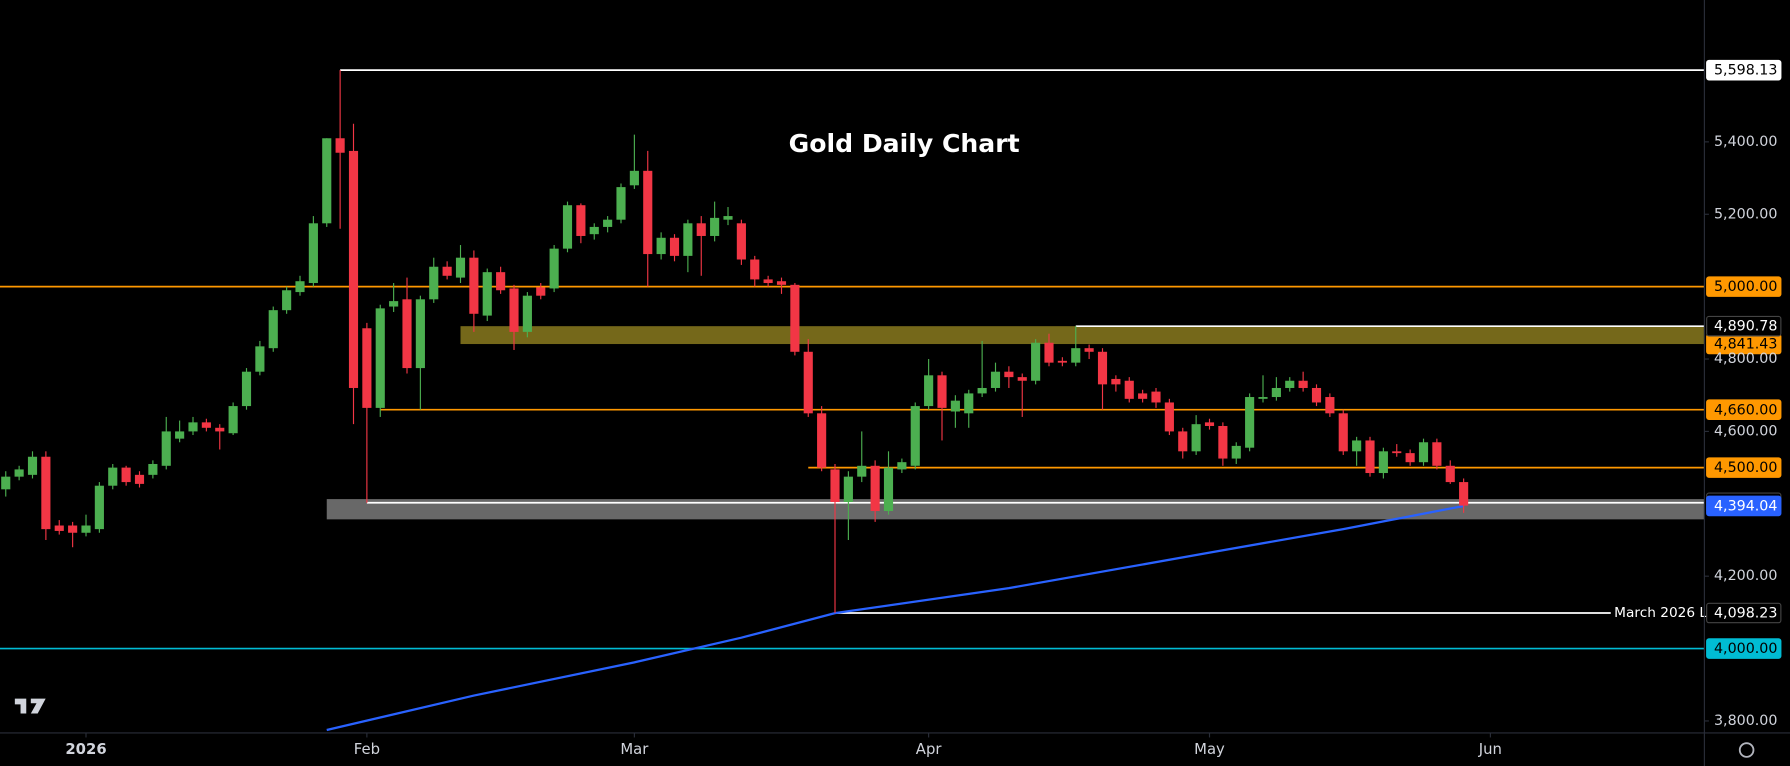  I want to click on price-label: 5,598.13, so click(1745, 71).